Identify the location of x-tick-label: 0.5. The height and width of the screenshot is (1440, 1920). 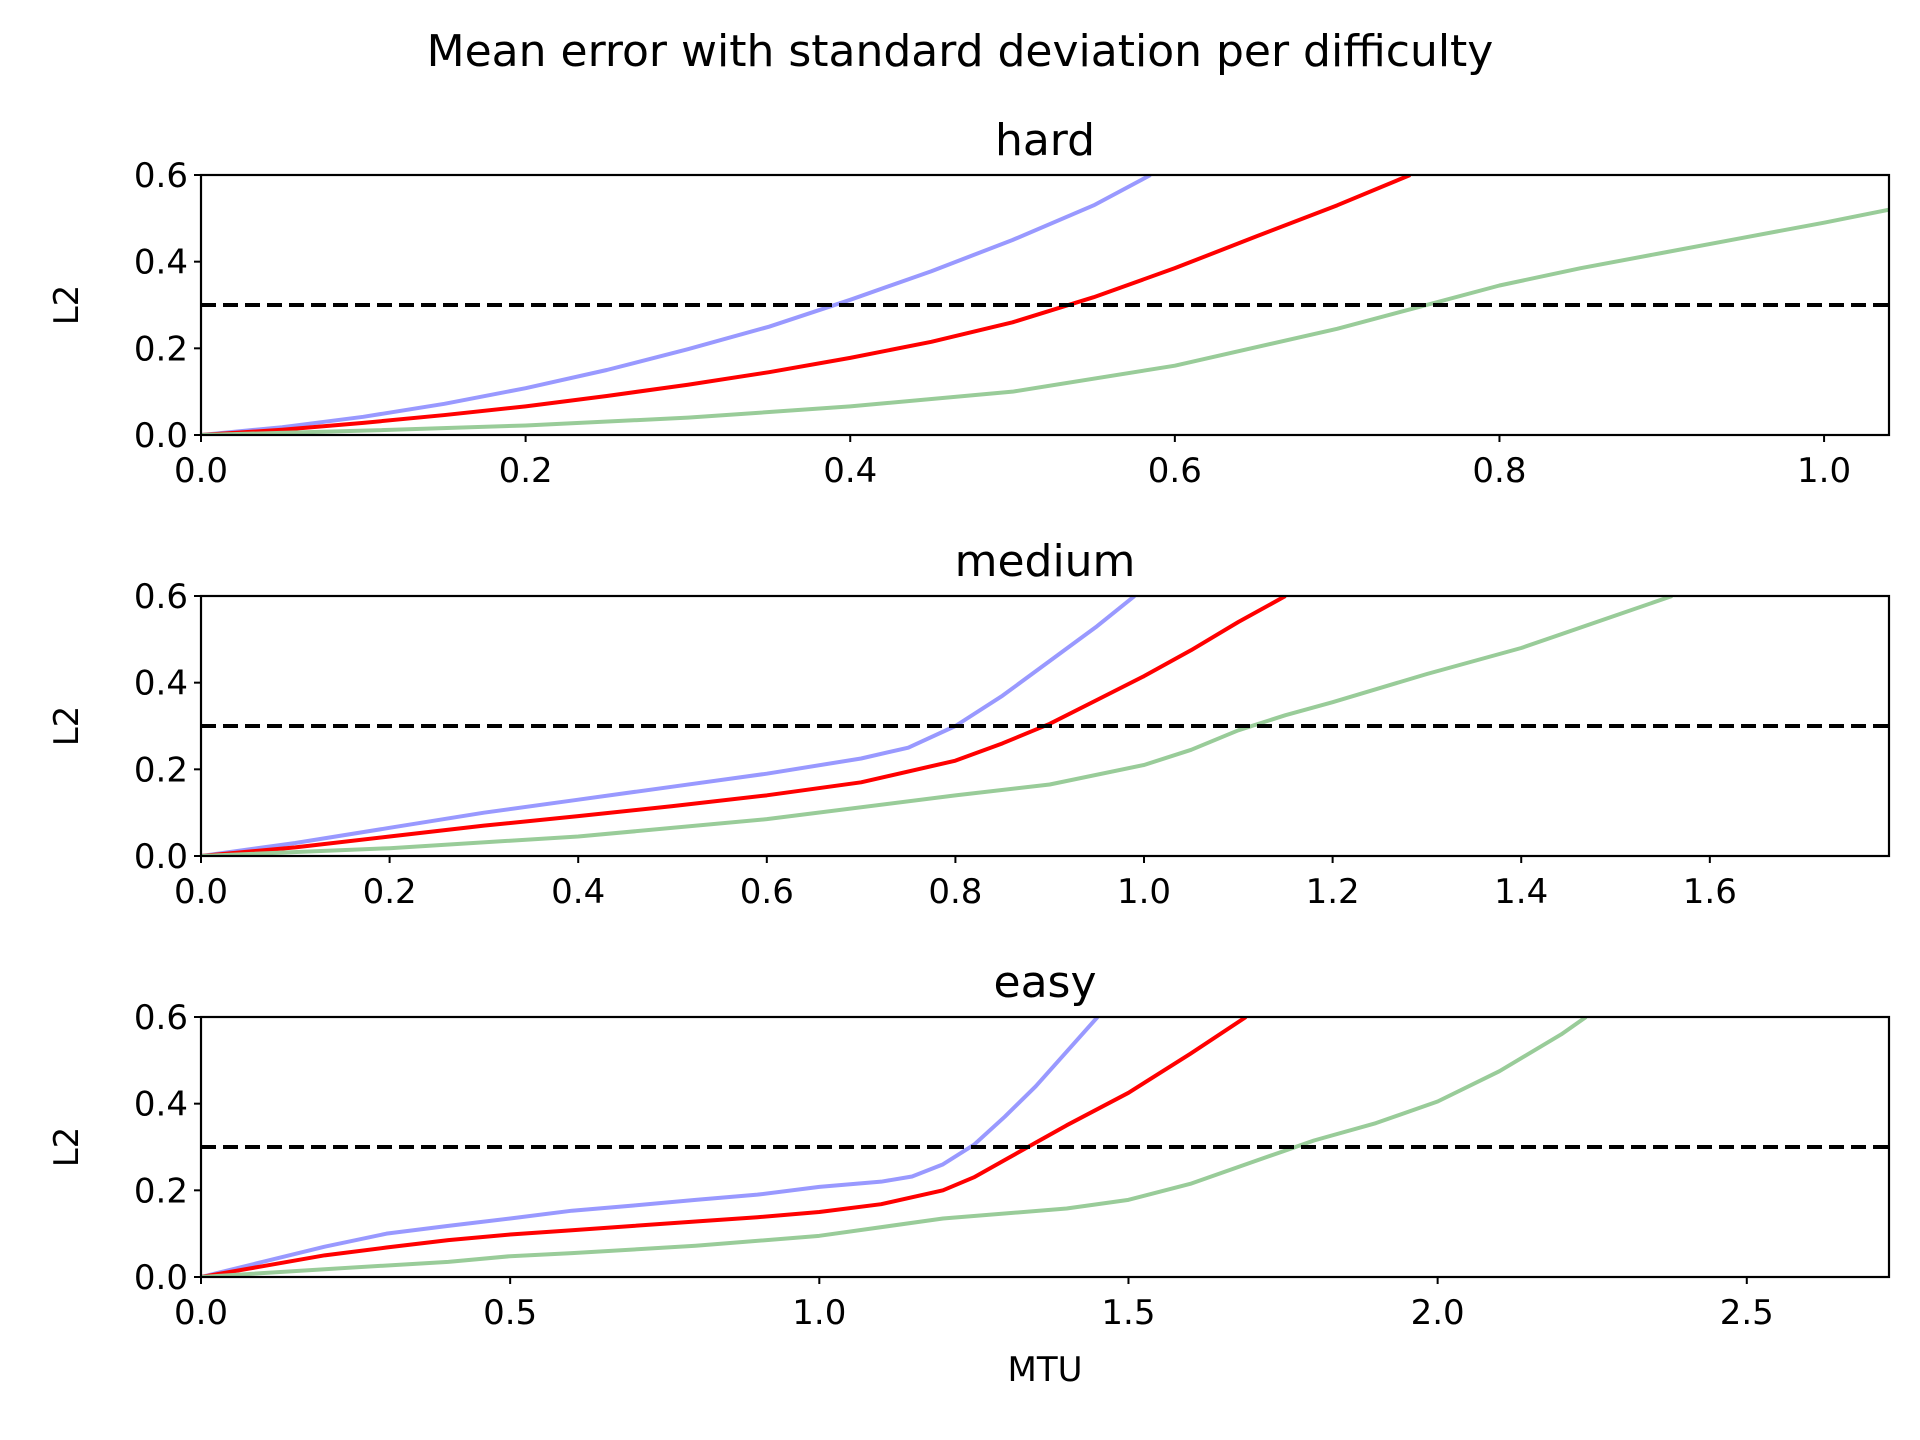
(510, 1313).